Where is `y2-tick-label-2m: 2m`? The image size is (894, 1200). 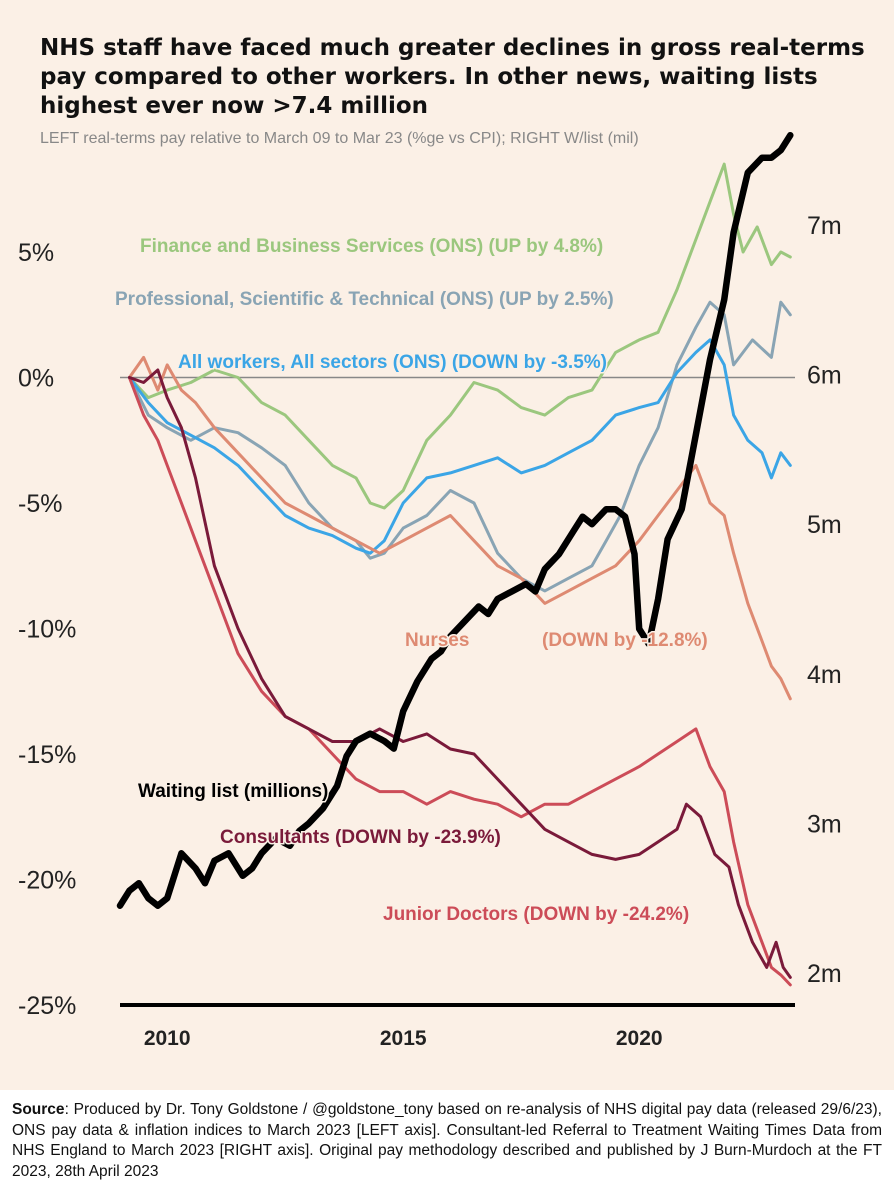 y2-tick-label-2m: 2m is located at coordinates (824, 974).